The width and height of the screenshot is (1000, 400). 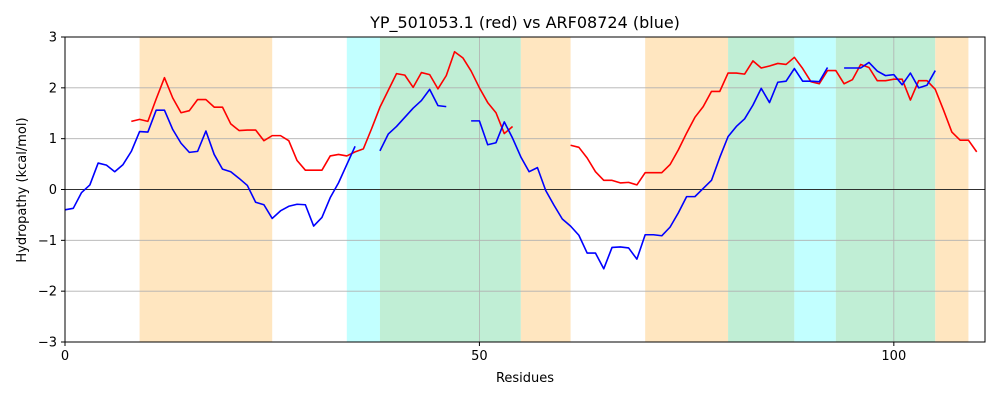 I want to click on y-tick-label: 3, so click(x=53, y=38).